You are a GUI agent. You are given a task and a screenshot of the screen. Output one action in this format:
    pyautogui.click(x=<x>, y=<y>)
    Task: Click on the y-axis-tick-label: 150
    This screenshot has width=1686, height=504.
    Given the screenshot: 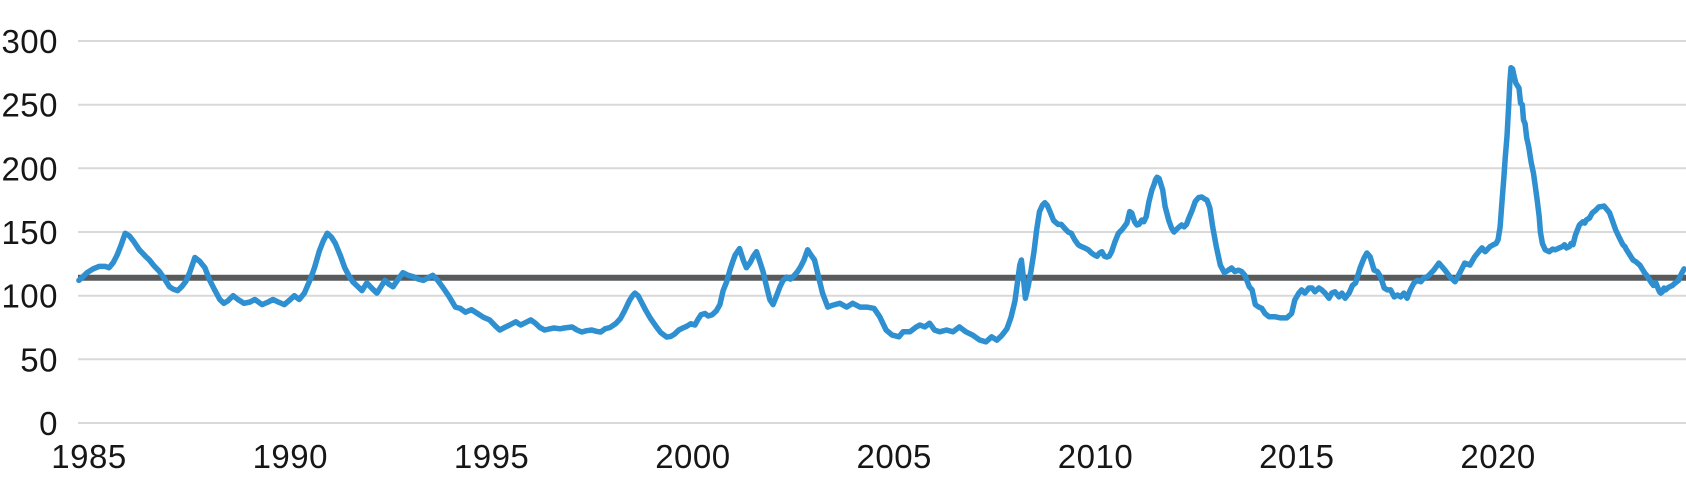 What is the action you would take?
    pyautogui.click(x=29, y=232)
    